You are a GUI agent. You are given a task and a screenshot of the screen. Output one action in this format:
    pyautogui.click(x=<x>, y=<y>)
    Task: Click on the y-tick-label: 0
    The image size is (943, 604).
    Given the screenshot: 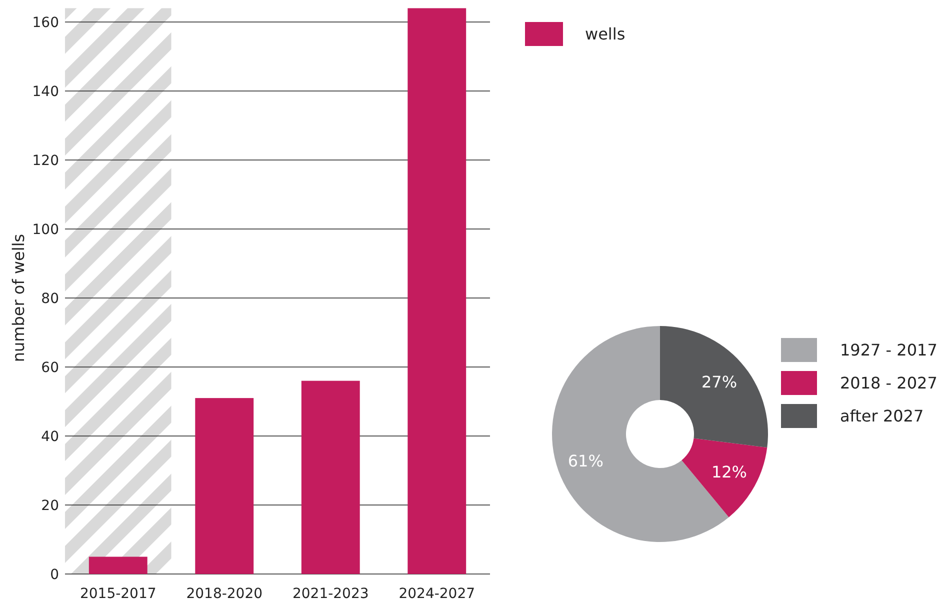 What is the action you would take?
    pyautogui.click(x=54, y=574)
    